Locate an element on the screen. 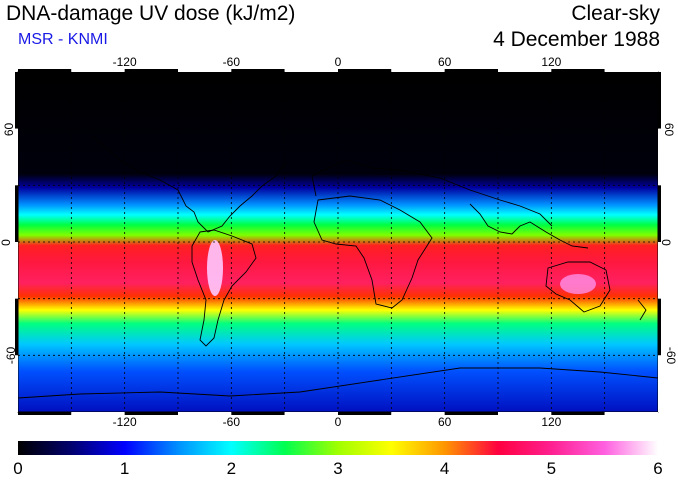 This screenshot has height=480, width=678. south-america-coast is located at coordinates (224, 288).